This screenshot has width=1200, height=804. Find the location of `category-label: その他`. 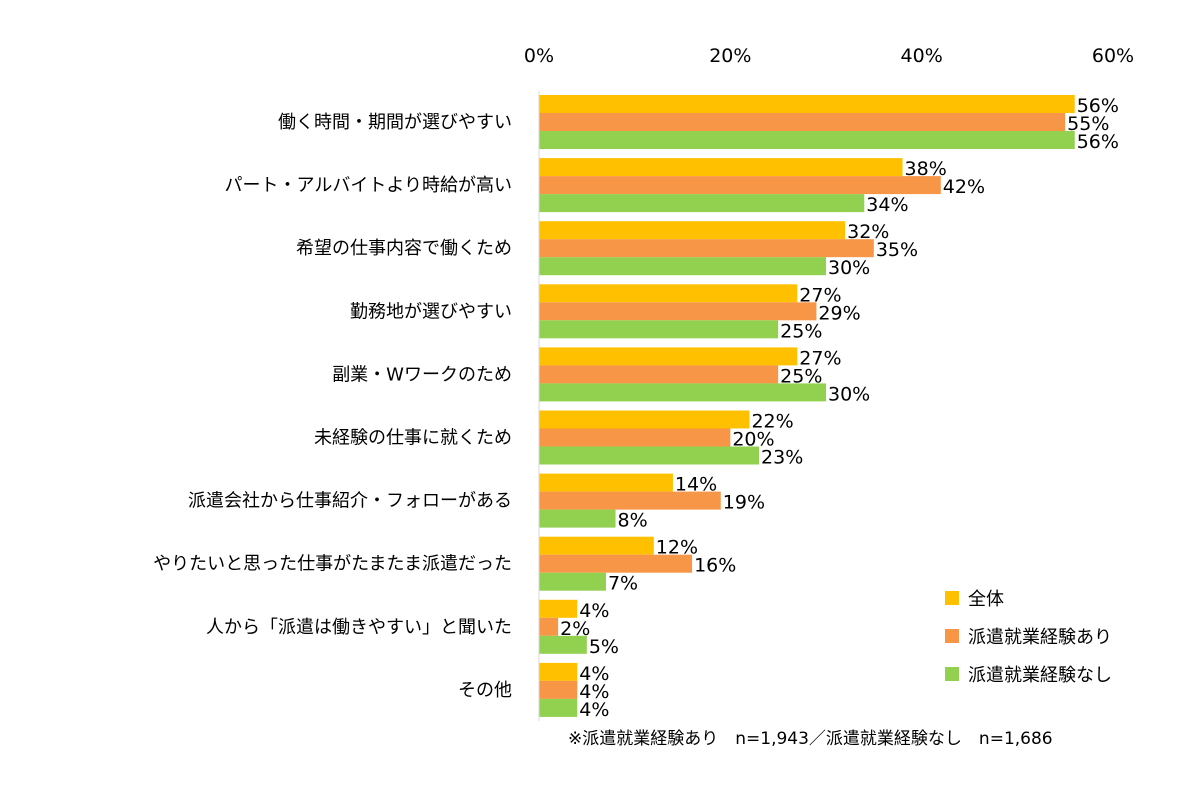

category-label: その他 is located at coordinates (485, 690).